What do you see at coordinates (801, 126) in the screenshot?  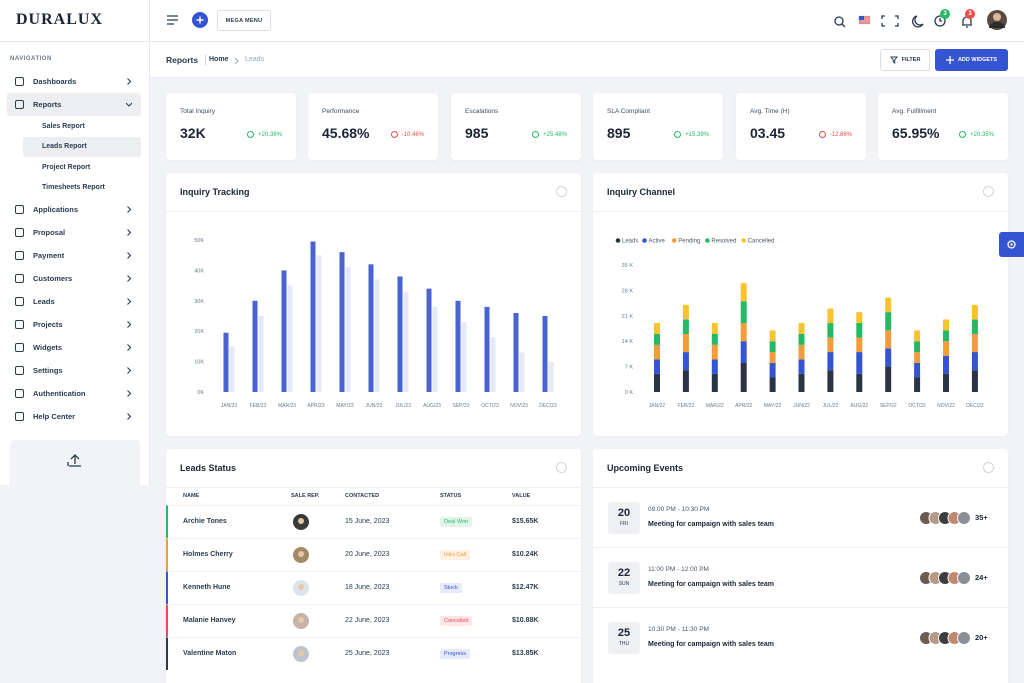 I see `stat-card: Avg. Time (H) 03.45 -12.86%` at bounding box center [801, 126].